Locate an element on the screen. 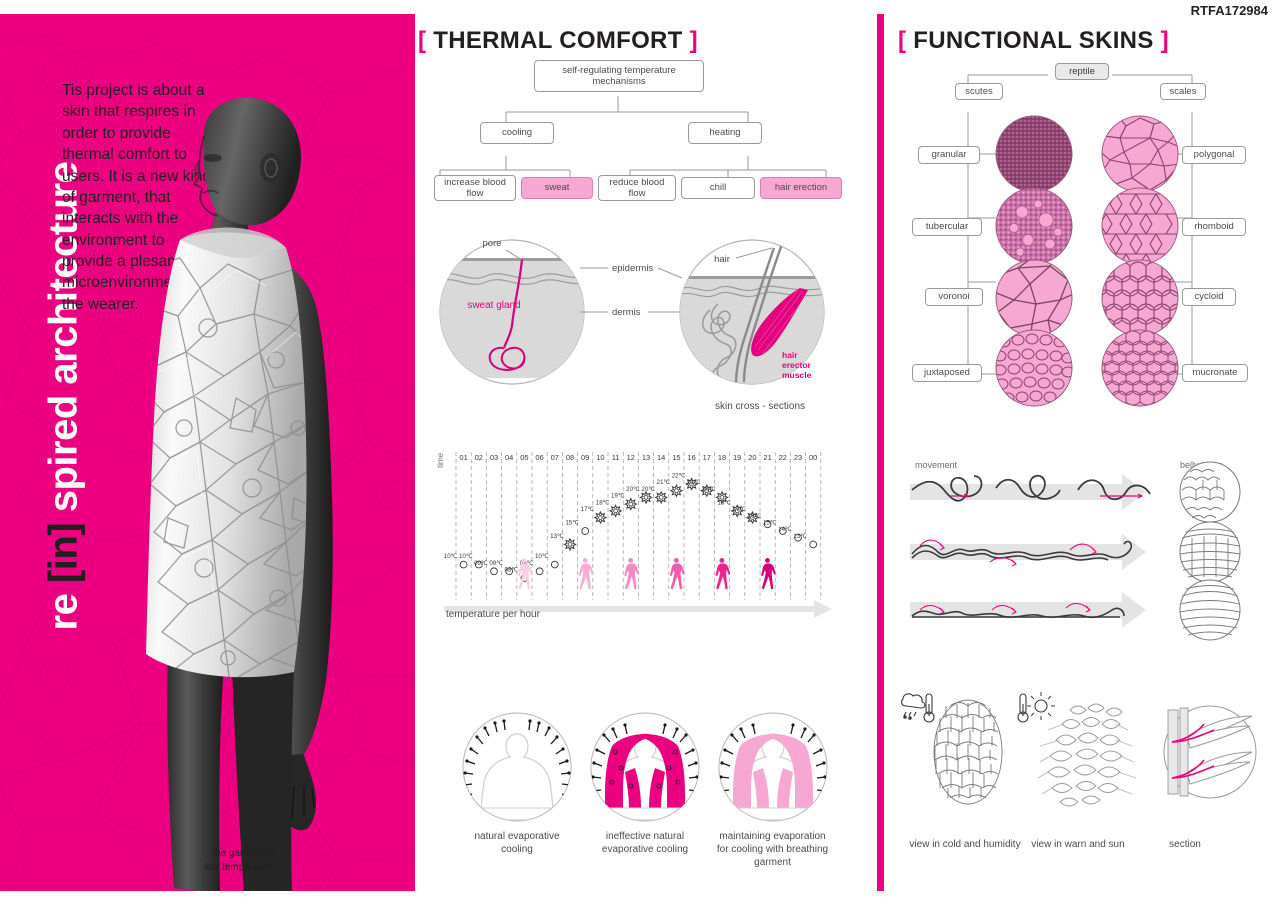  timeline-point-20: 17℃ is located at coordinates (746, 515).